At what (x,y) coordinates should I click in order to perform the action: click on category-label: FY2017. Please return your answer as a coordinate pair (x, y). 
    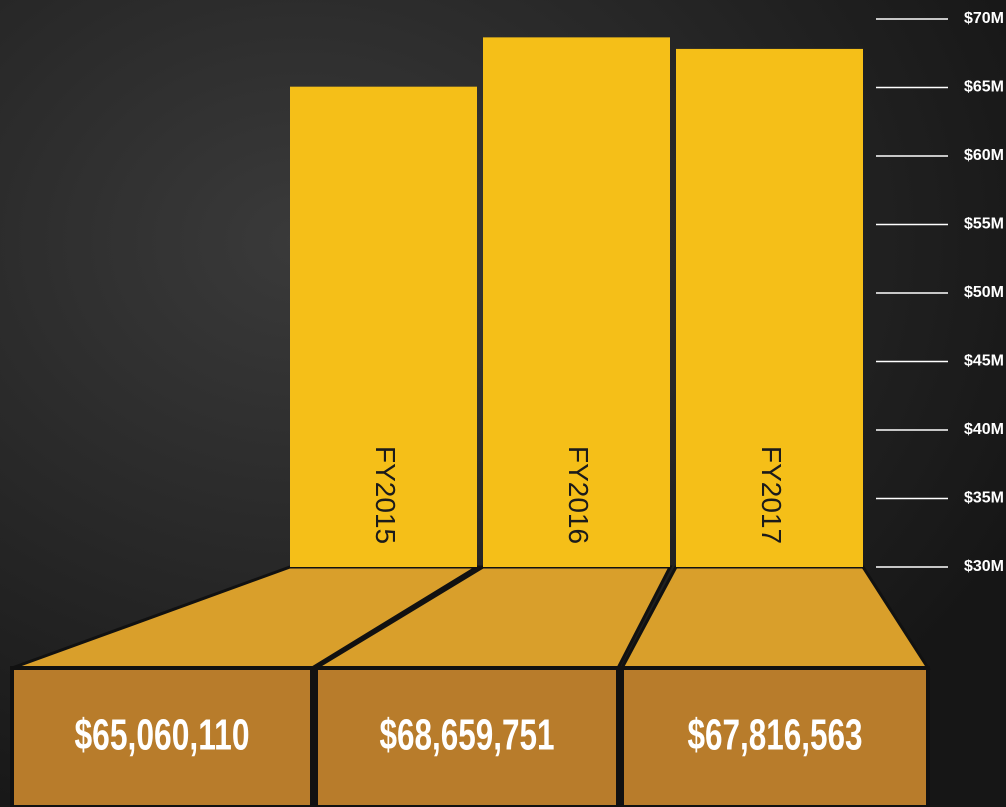
    Looking at the image, I should click on (771, 495).